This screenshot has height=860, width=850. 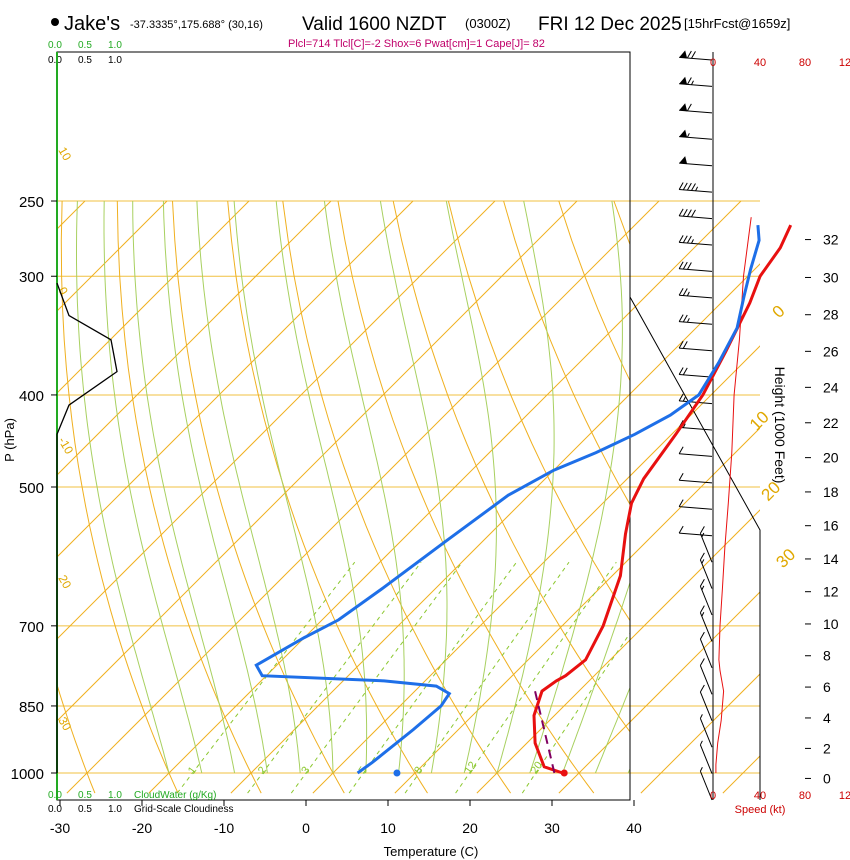 What do you see at coordinates (831, 315) in the screenshot?
I see `height-tick-label: 28` at bounding box center [831, 315].